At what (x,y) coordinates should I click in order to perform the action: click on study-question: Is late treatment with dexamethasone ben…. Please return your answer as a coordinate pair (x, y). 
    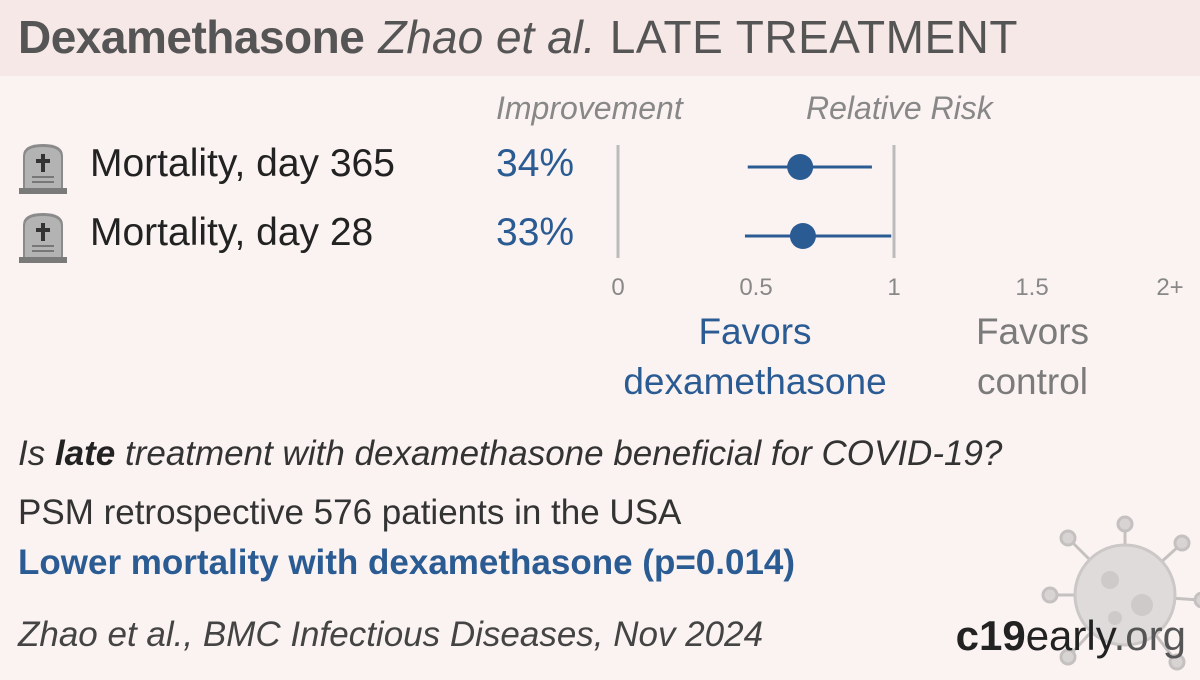
    Looking at the image, I should click on (510, 454).